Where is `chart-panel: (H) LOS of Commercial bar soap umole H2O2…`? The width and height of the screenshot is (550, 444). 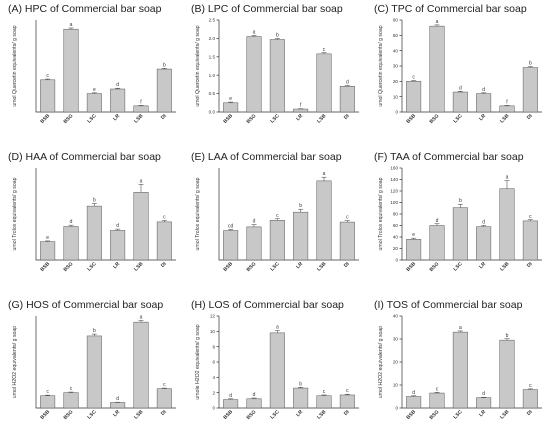
chart-panel: (H) LOS of Commercial bar soap umole H2O2… is located at coordinates (274, 370).